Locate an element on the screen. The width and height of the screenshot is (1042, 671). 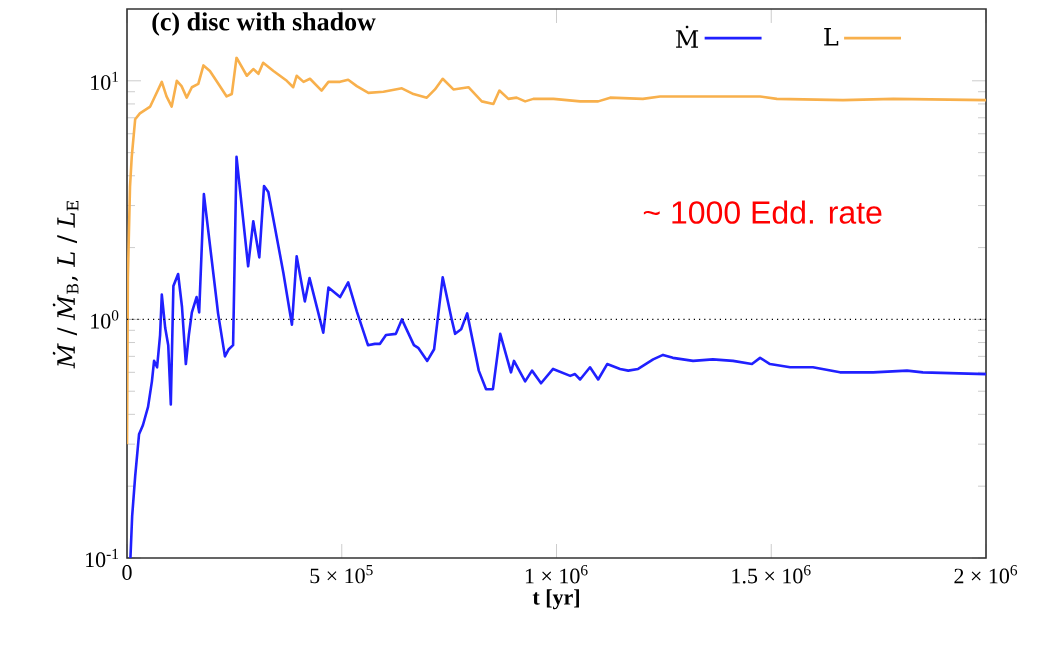
x-axis-title: t [yr] is located at coordinates (555, 599).